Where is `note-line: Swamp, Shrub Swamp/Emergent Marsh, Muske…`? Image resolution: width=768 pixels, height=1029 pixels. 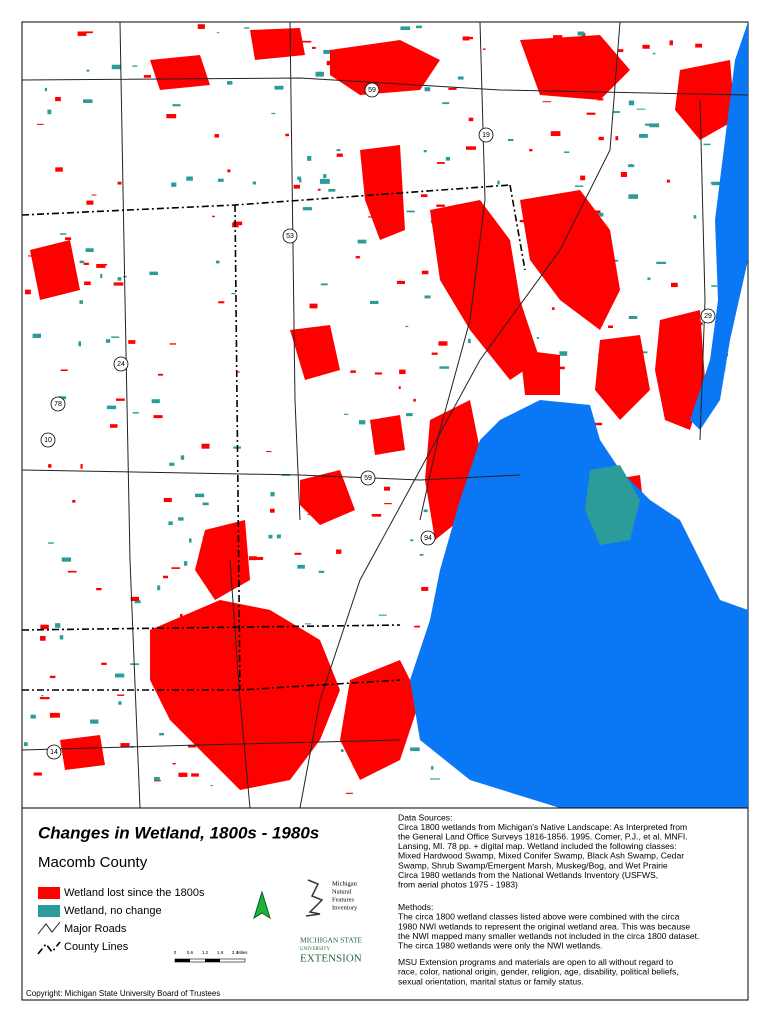
note-line: Swamp, Shrub Swamp/Emergent Marsh, Muske… is located at coordinates (533, 865).